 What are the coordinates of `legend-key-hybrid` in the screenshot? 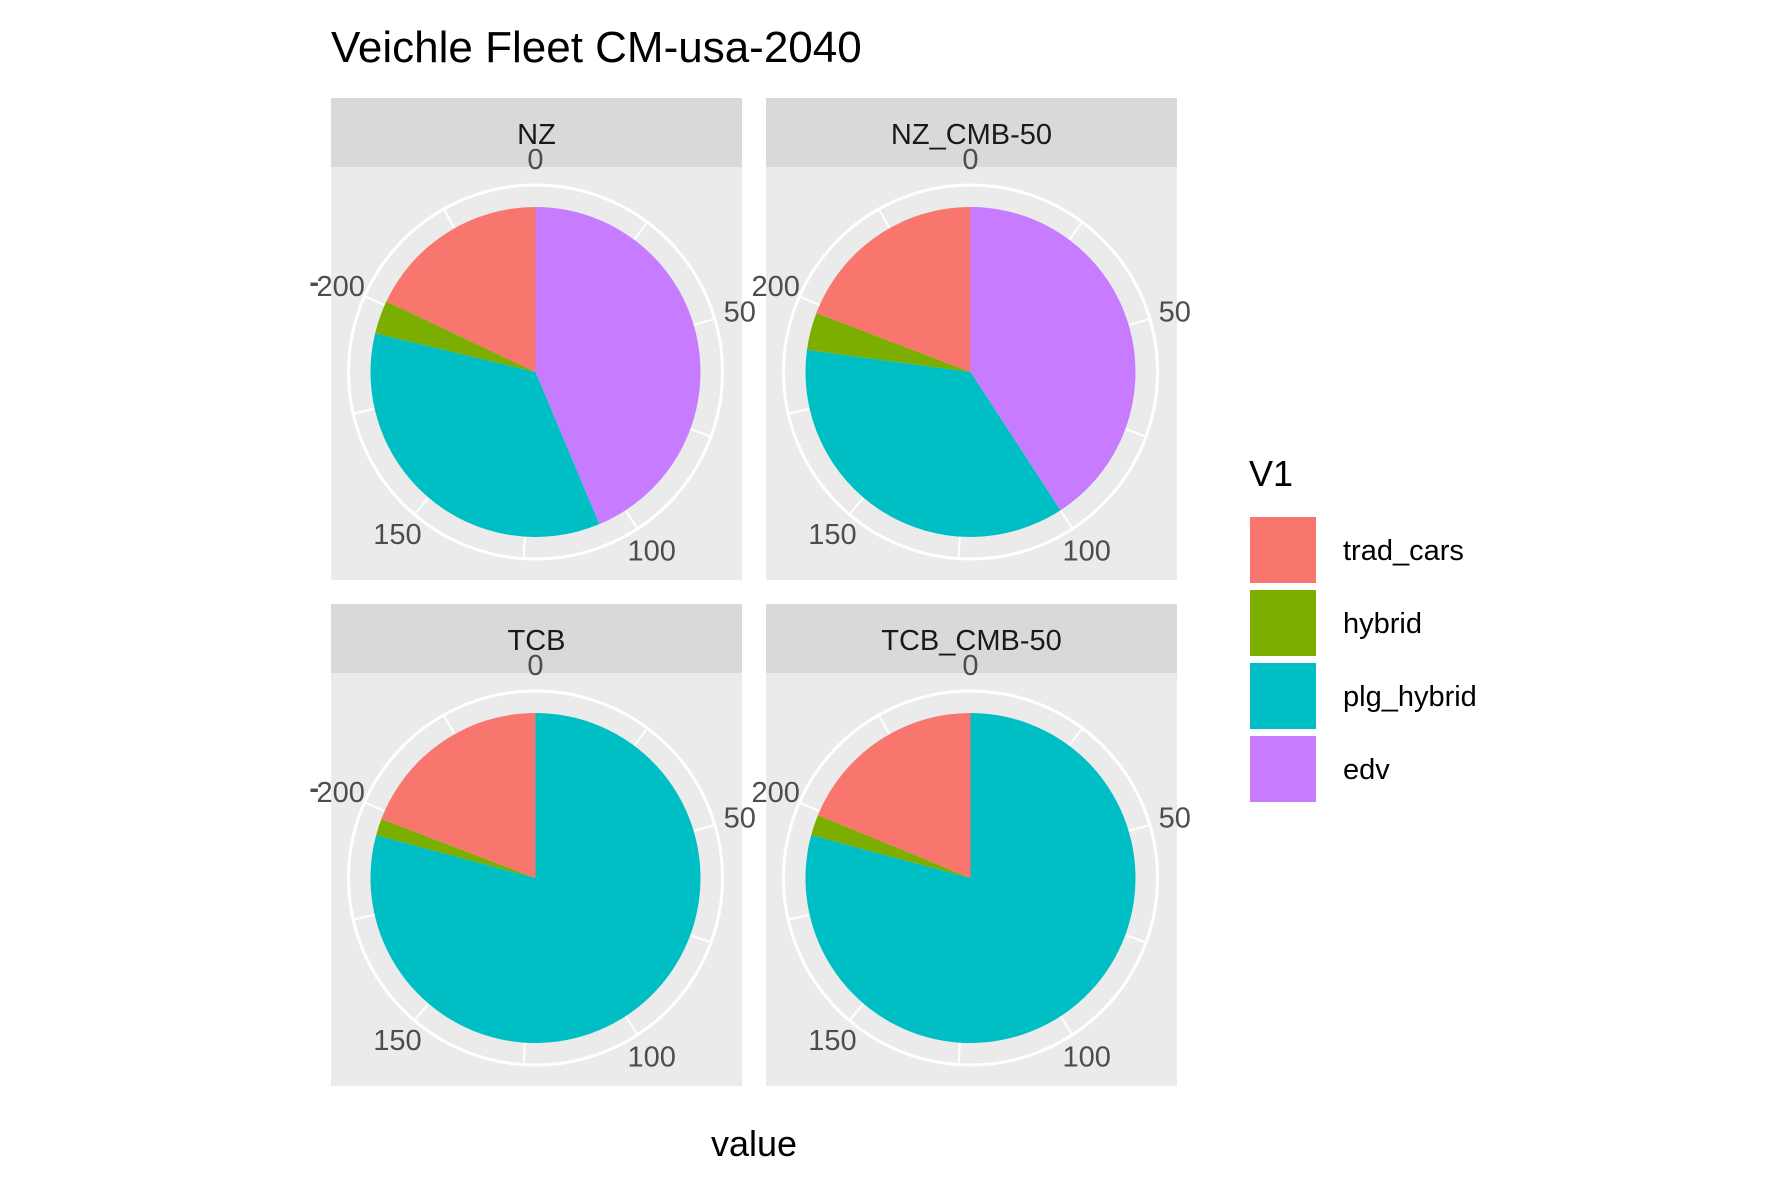 It's located at (1283, 623).